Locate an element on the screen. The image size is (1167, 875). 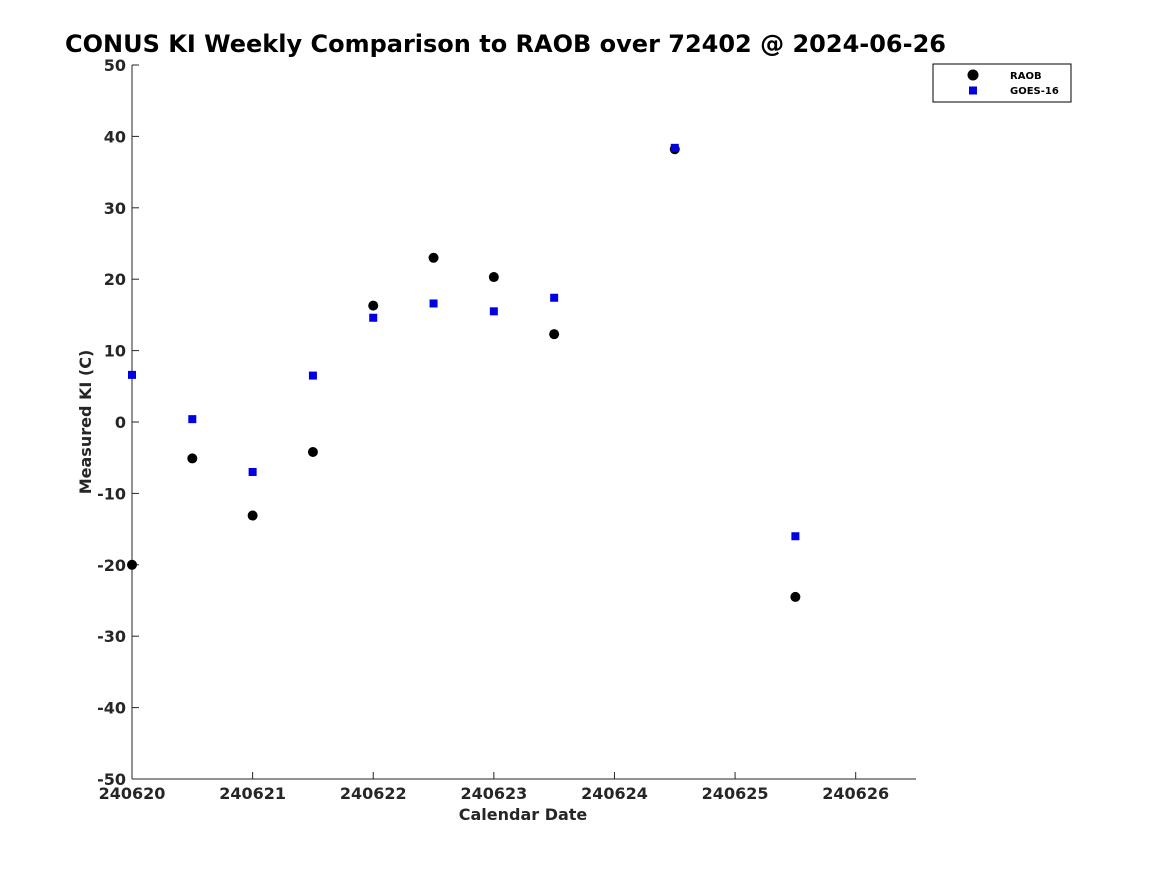
x-tick-label: 240623 is located at coordinates (493, 793).